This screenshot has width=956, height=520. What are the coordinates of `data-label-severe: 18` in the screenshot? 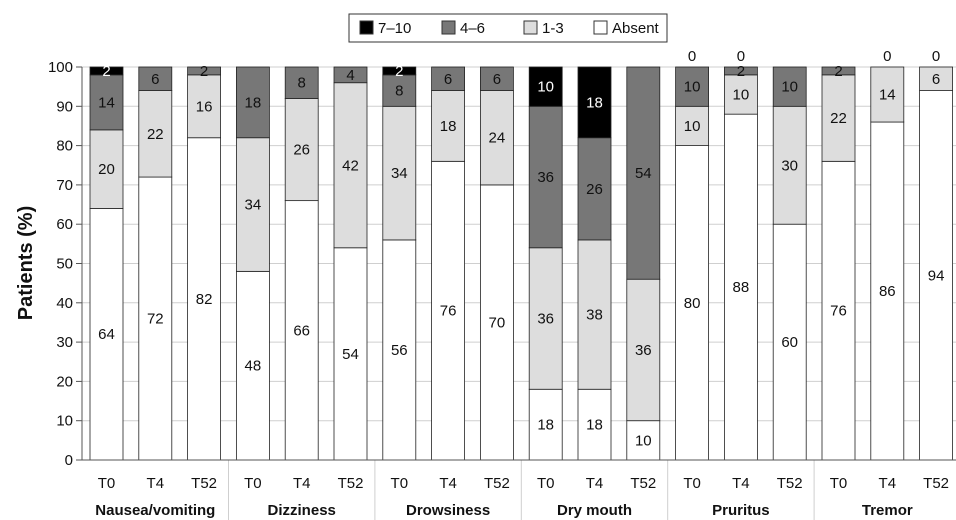 It's located at (594, 102).